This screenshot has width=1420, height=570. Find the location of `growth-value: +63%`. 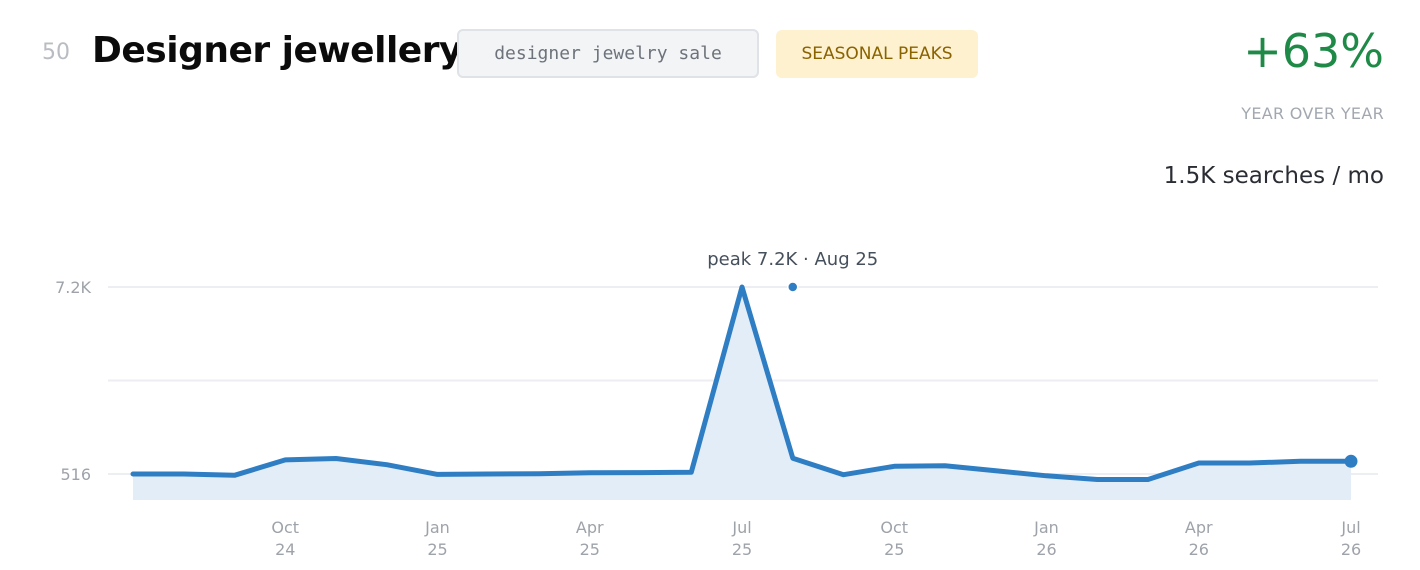

growth-value: +63% is located at coordinates (1313, 51).